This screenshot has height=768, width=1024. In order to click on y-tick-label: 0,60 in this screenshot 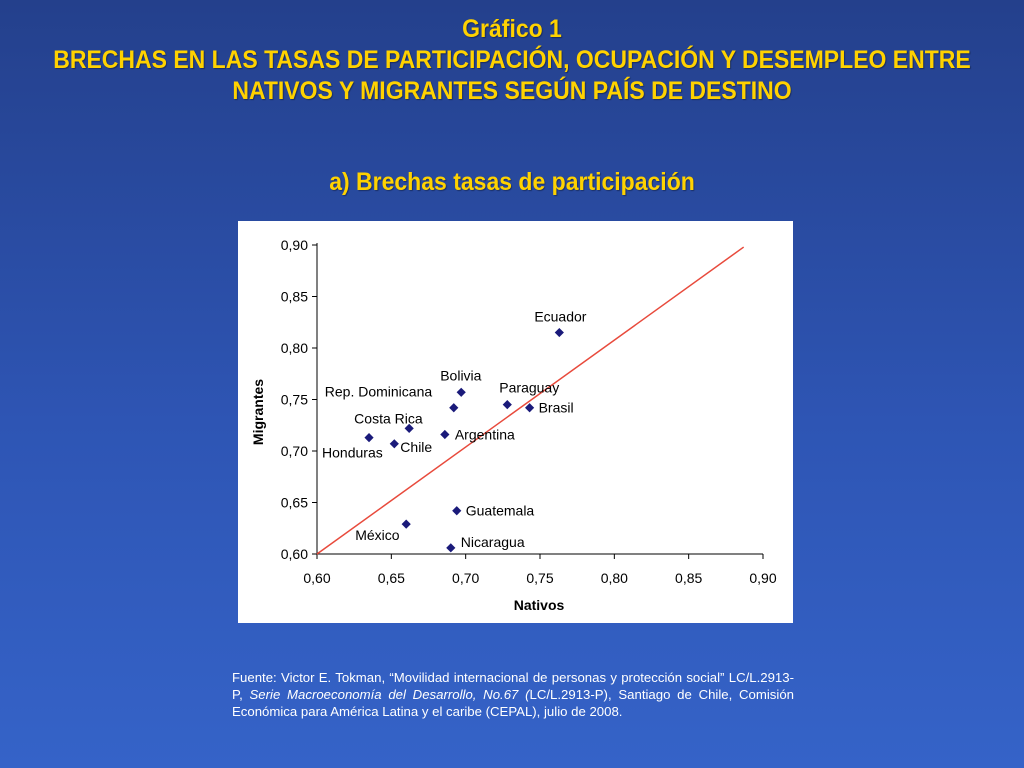, I will do `click(294, 554)`.